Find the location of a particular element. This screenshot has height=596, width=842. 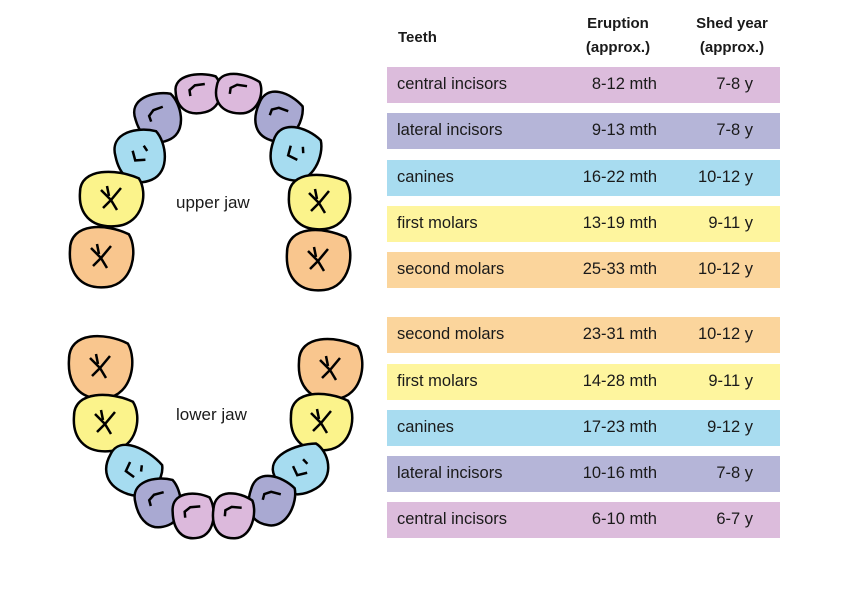

eruption-value: 8-12 mth is located at coordinates (624, 84).